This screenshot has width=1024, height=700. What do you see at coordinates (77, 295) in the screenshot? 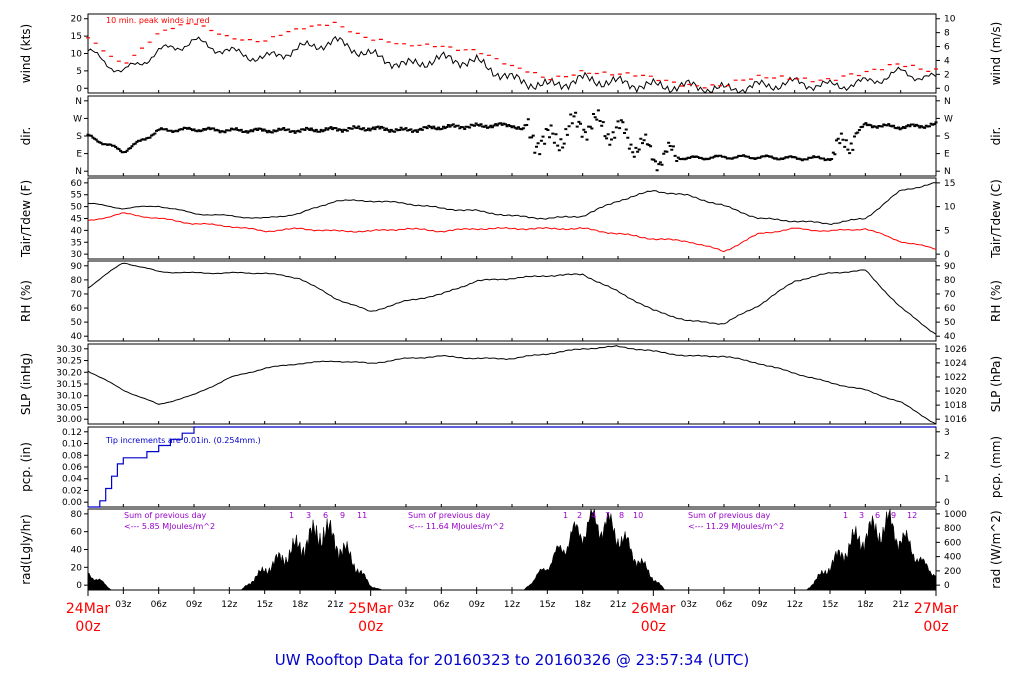
I see `humidity-ytick-label: 70` at bounding box center [77, 295].